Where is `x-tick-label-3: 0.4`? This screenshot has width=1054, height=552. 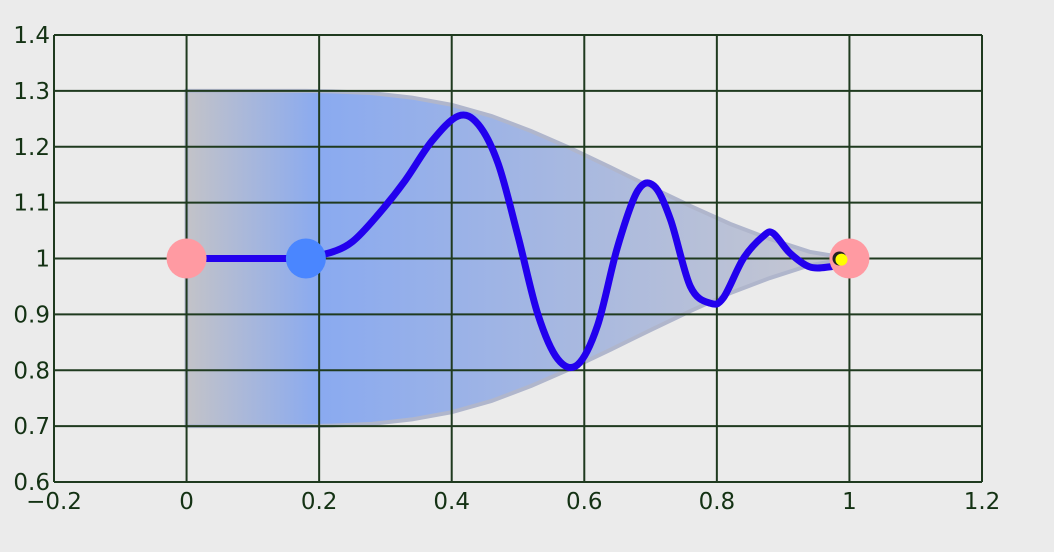
x-tick-label-3: 0.4 is located at coordinates (451, 502).